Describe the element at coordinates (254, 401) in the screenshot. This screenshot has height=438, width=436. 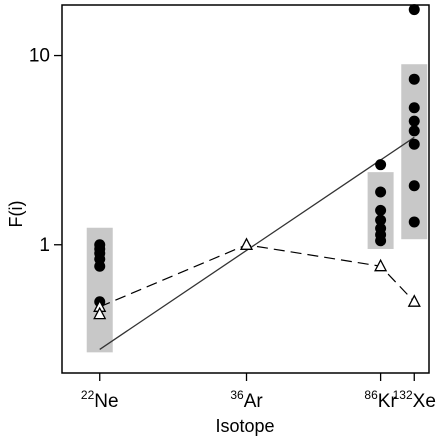
I see `x-tick-label-element: Ar` at that location.